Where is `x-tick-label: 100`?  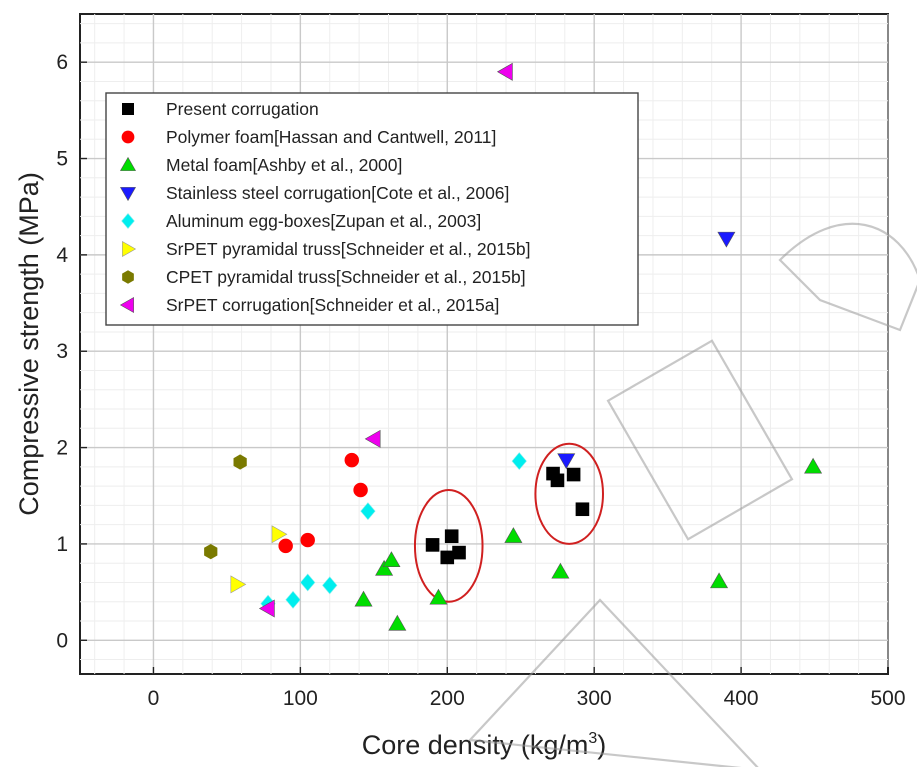
x-tick-label: 100 is located at coordinates (300, 698).